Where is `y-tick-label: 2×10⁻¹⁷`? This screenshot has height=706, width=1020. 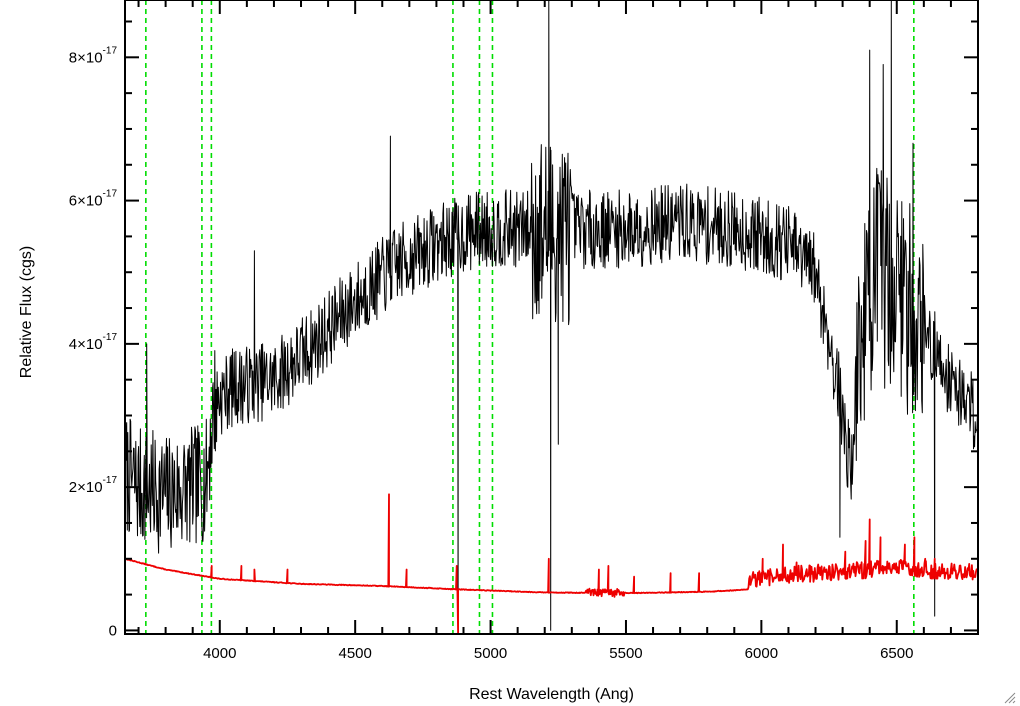 y-tick-label: 2×10⁻¹⁷ is located at coordinates (93, 485).